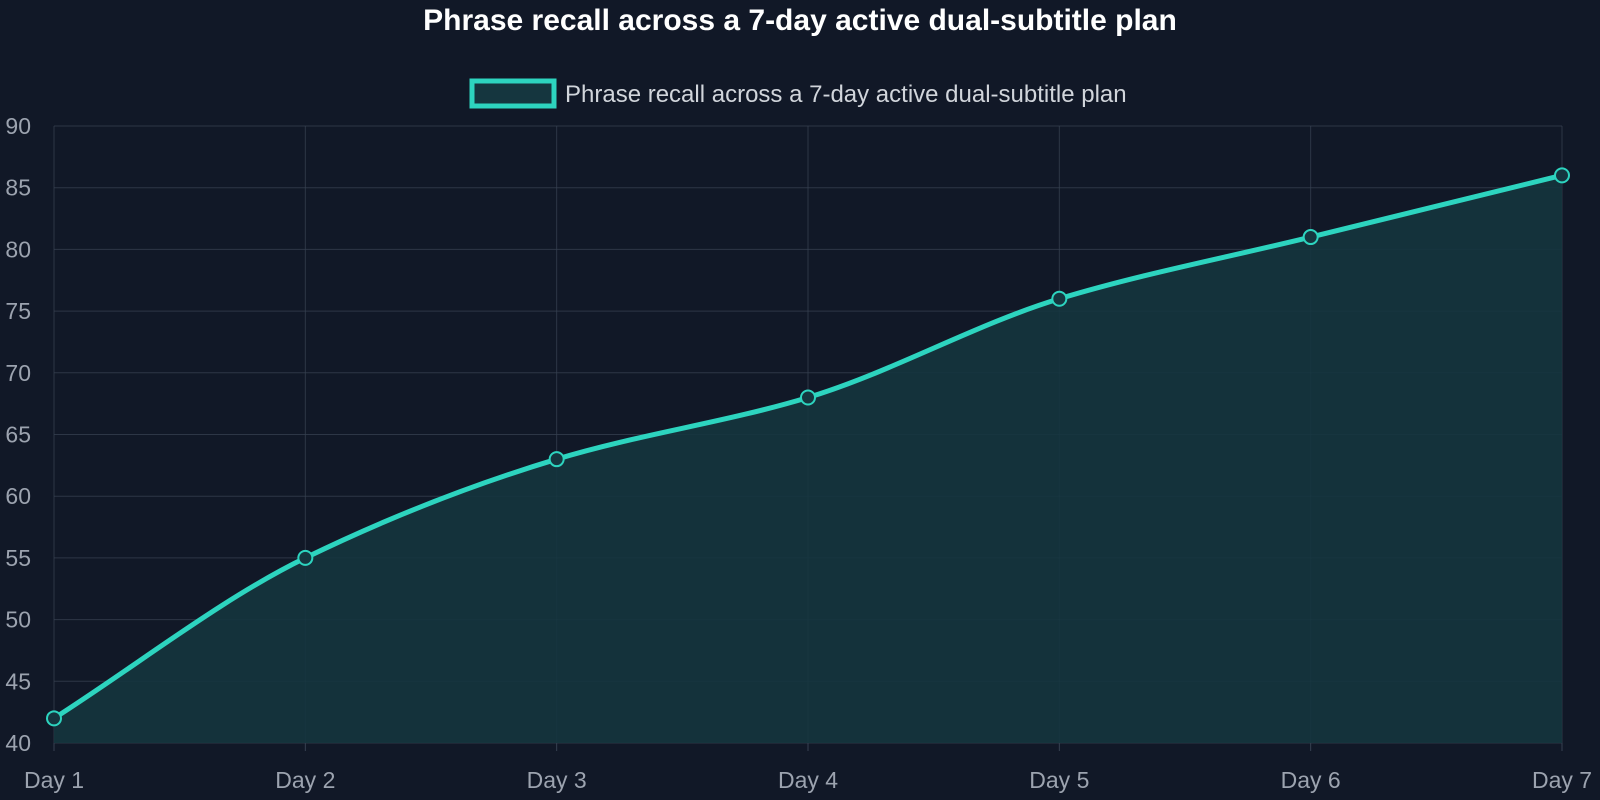 This screenshot has width=1600, height=800. What do you see at coordinates (18, 126) in the screenshot?
I see `y-tick-label: 90` at bounding box center [18, 126].